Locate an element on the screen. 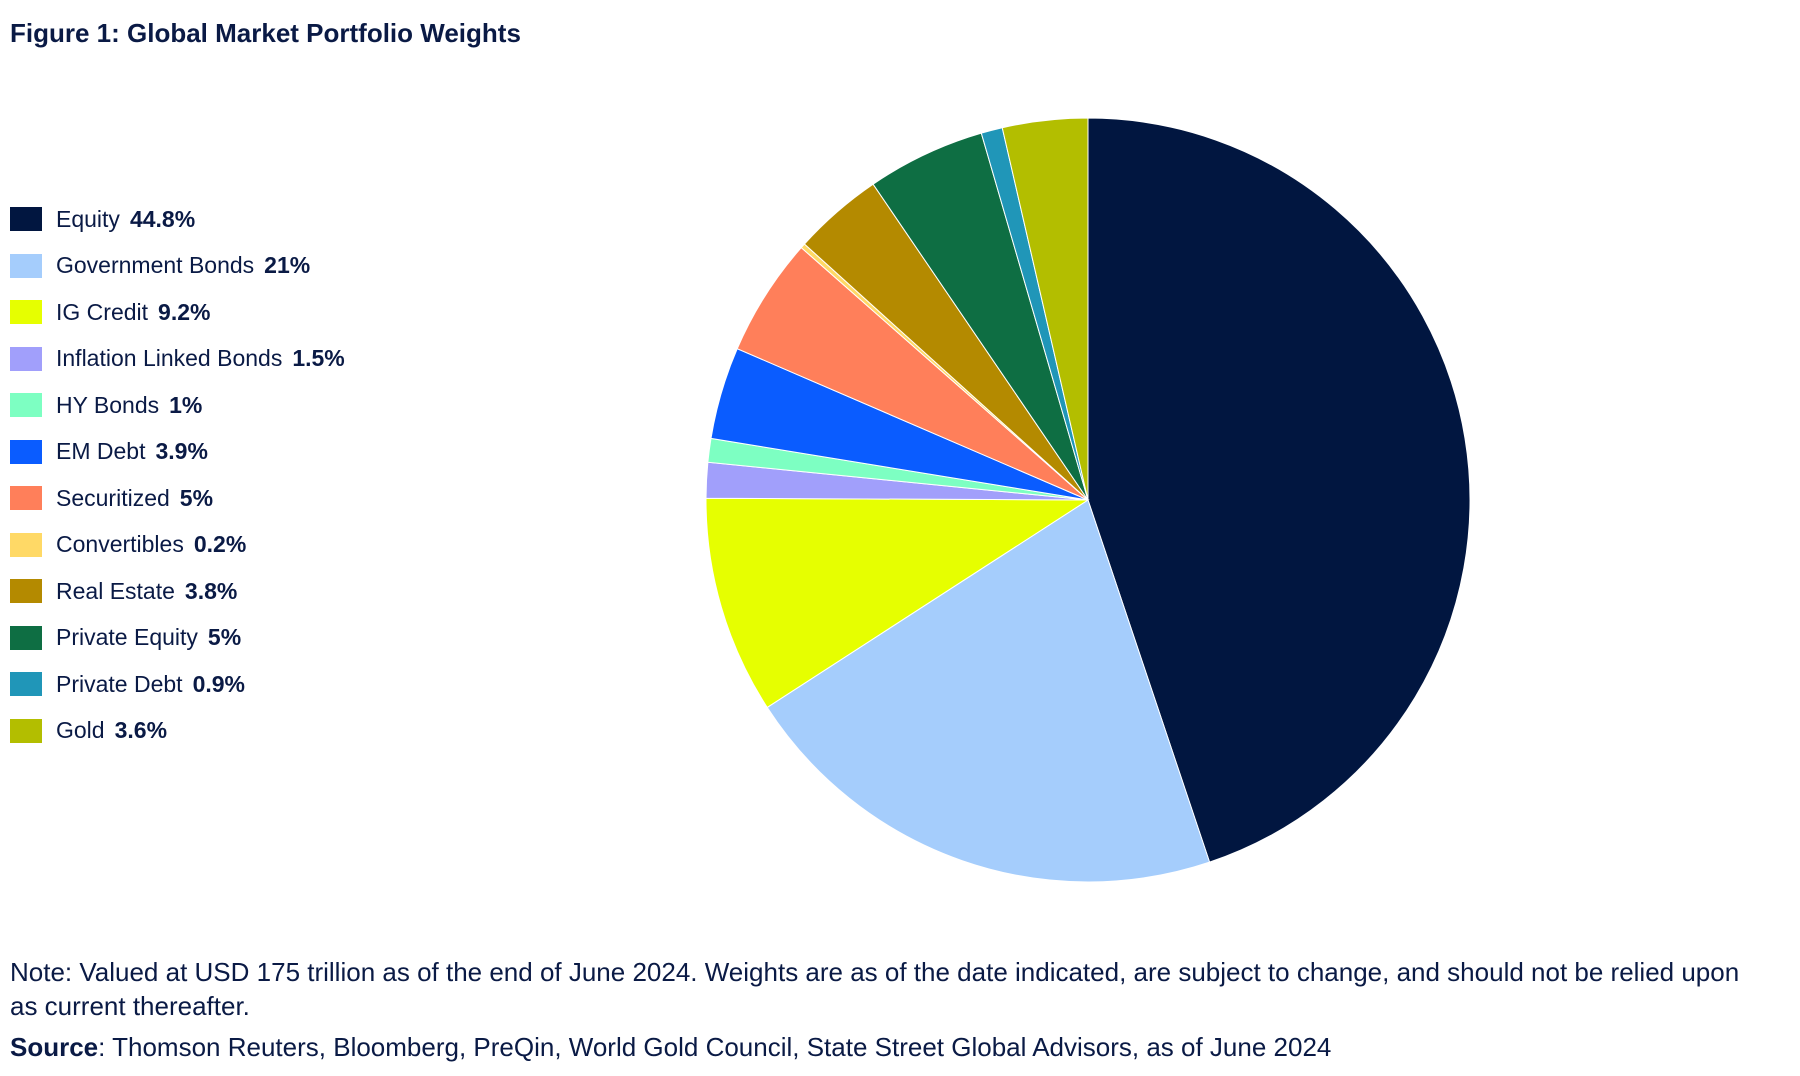  legend-value: 1% is located at coordinates (186, 404).